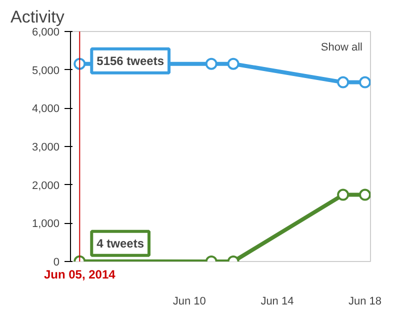 The width and height of the screenshot is (420, 320). What do you see at coordinates (56, 262) in the screenshot?
I see `y-tick-label: 0` at bounding box center [56, 262].